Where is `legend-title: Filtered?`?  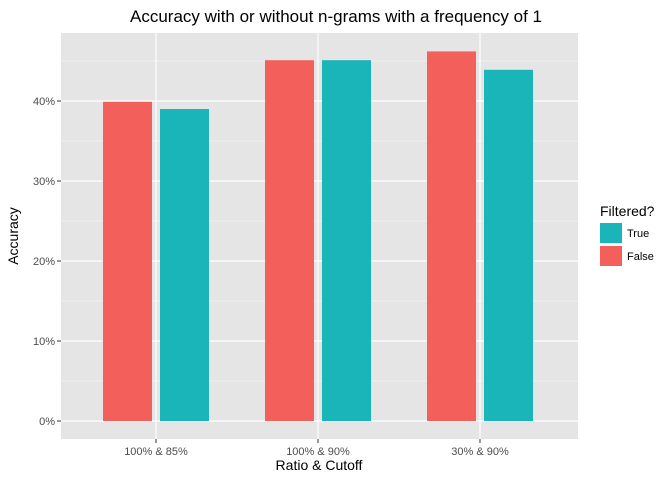
legend-title: Filtered? is located at coordinates (627, 211).